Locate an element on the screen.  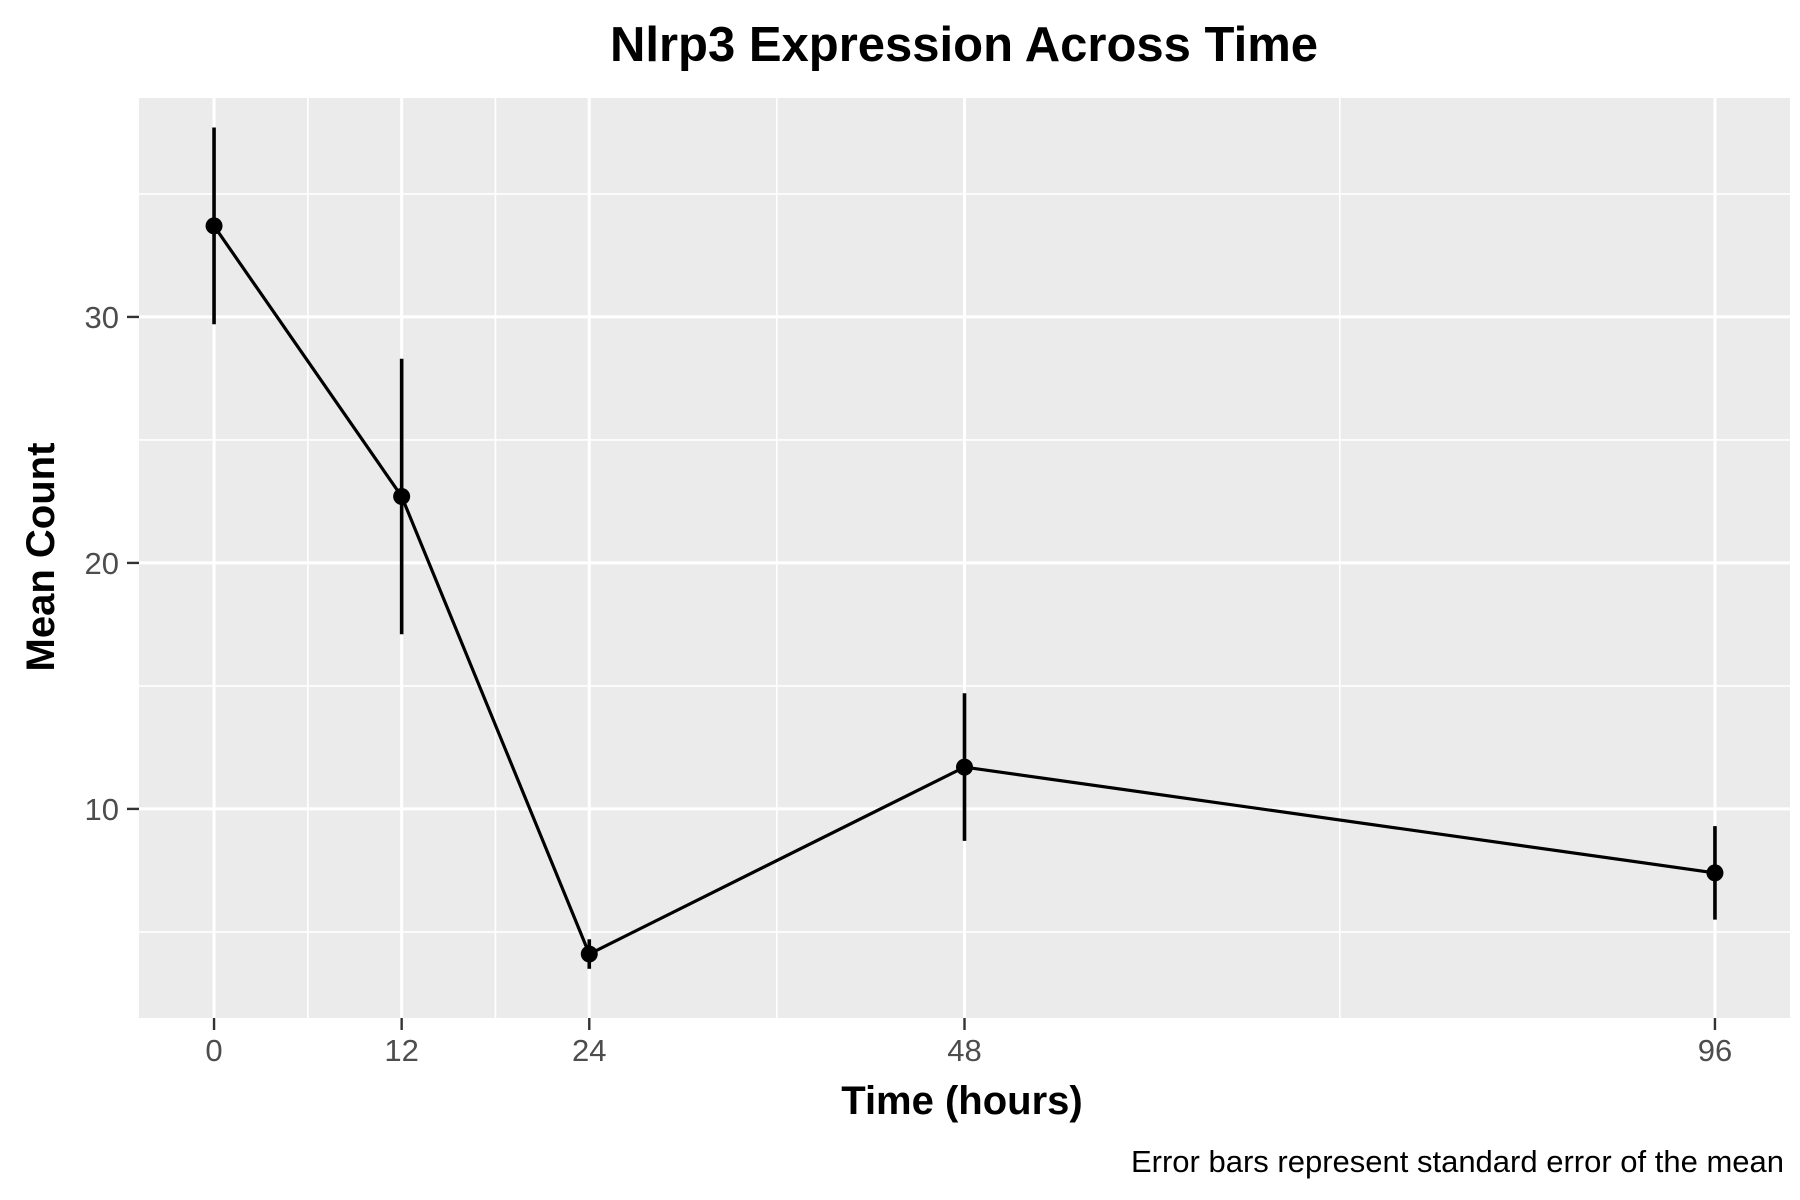
y-tick-label: 10 is located at coordinates (102, 809).